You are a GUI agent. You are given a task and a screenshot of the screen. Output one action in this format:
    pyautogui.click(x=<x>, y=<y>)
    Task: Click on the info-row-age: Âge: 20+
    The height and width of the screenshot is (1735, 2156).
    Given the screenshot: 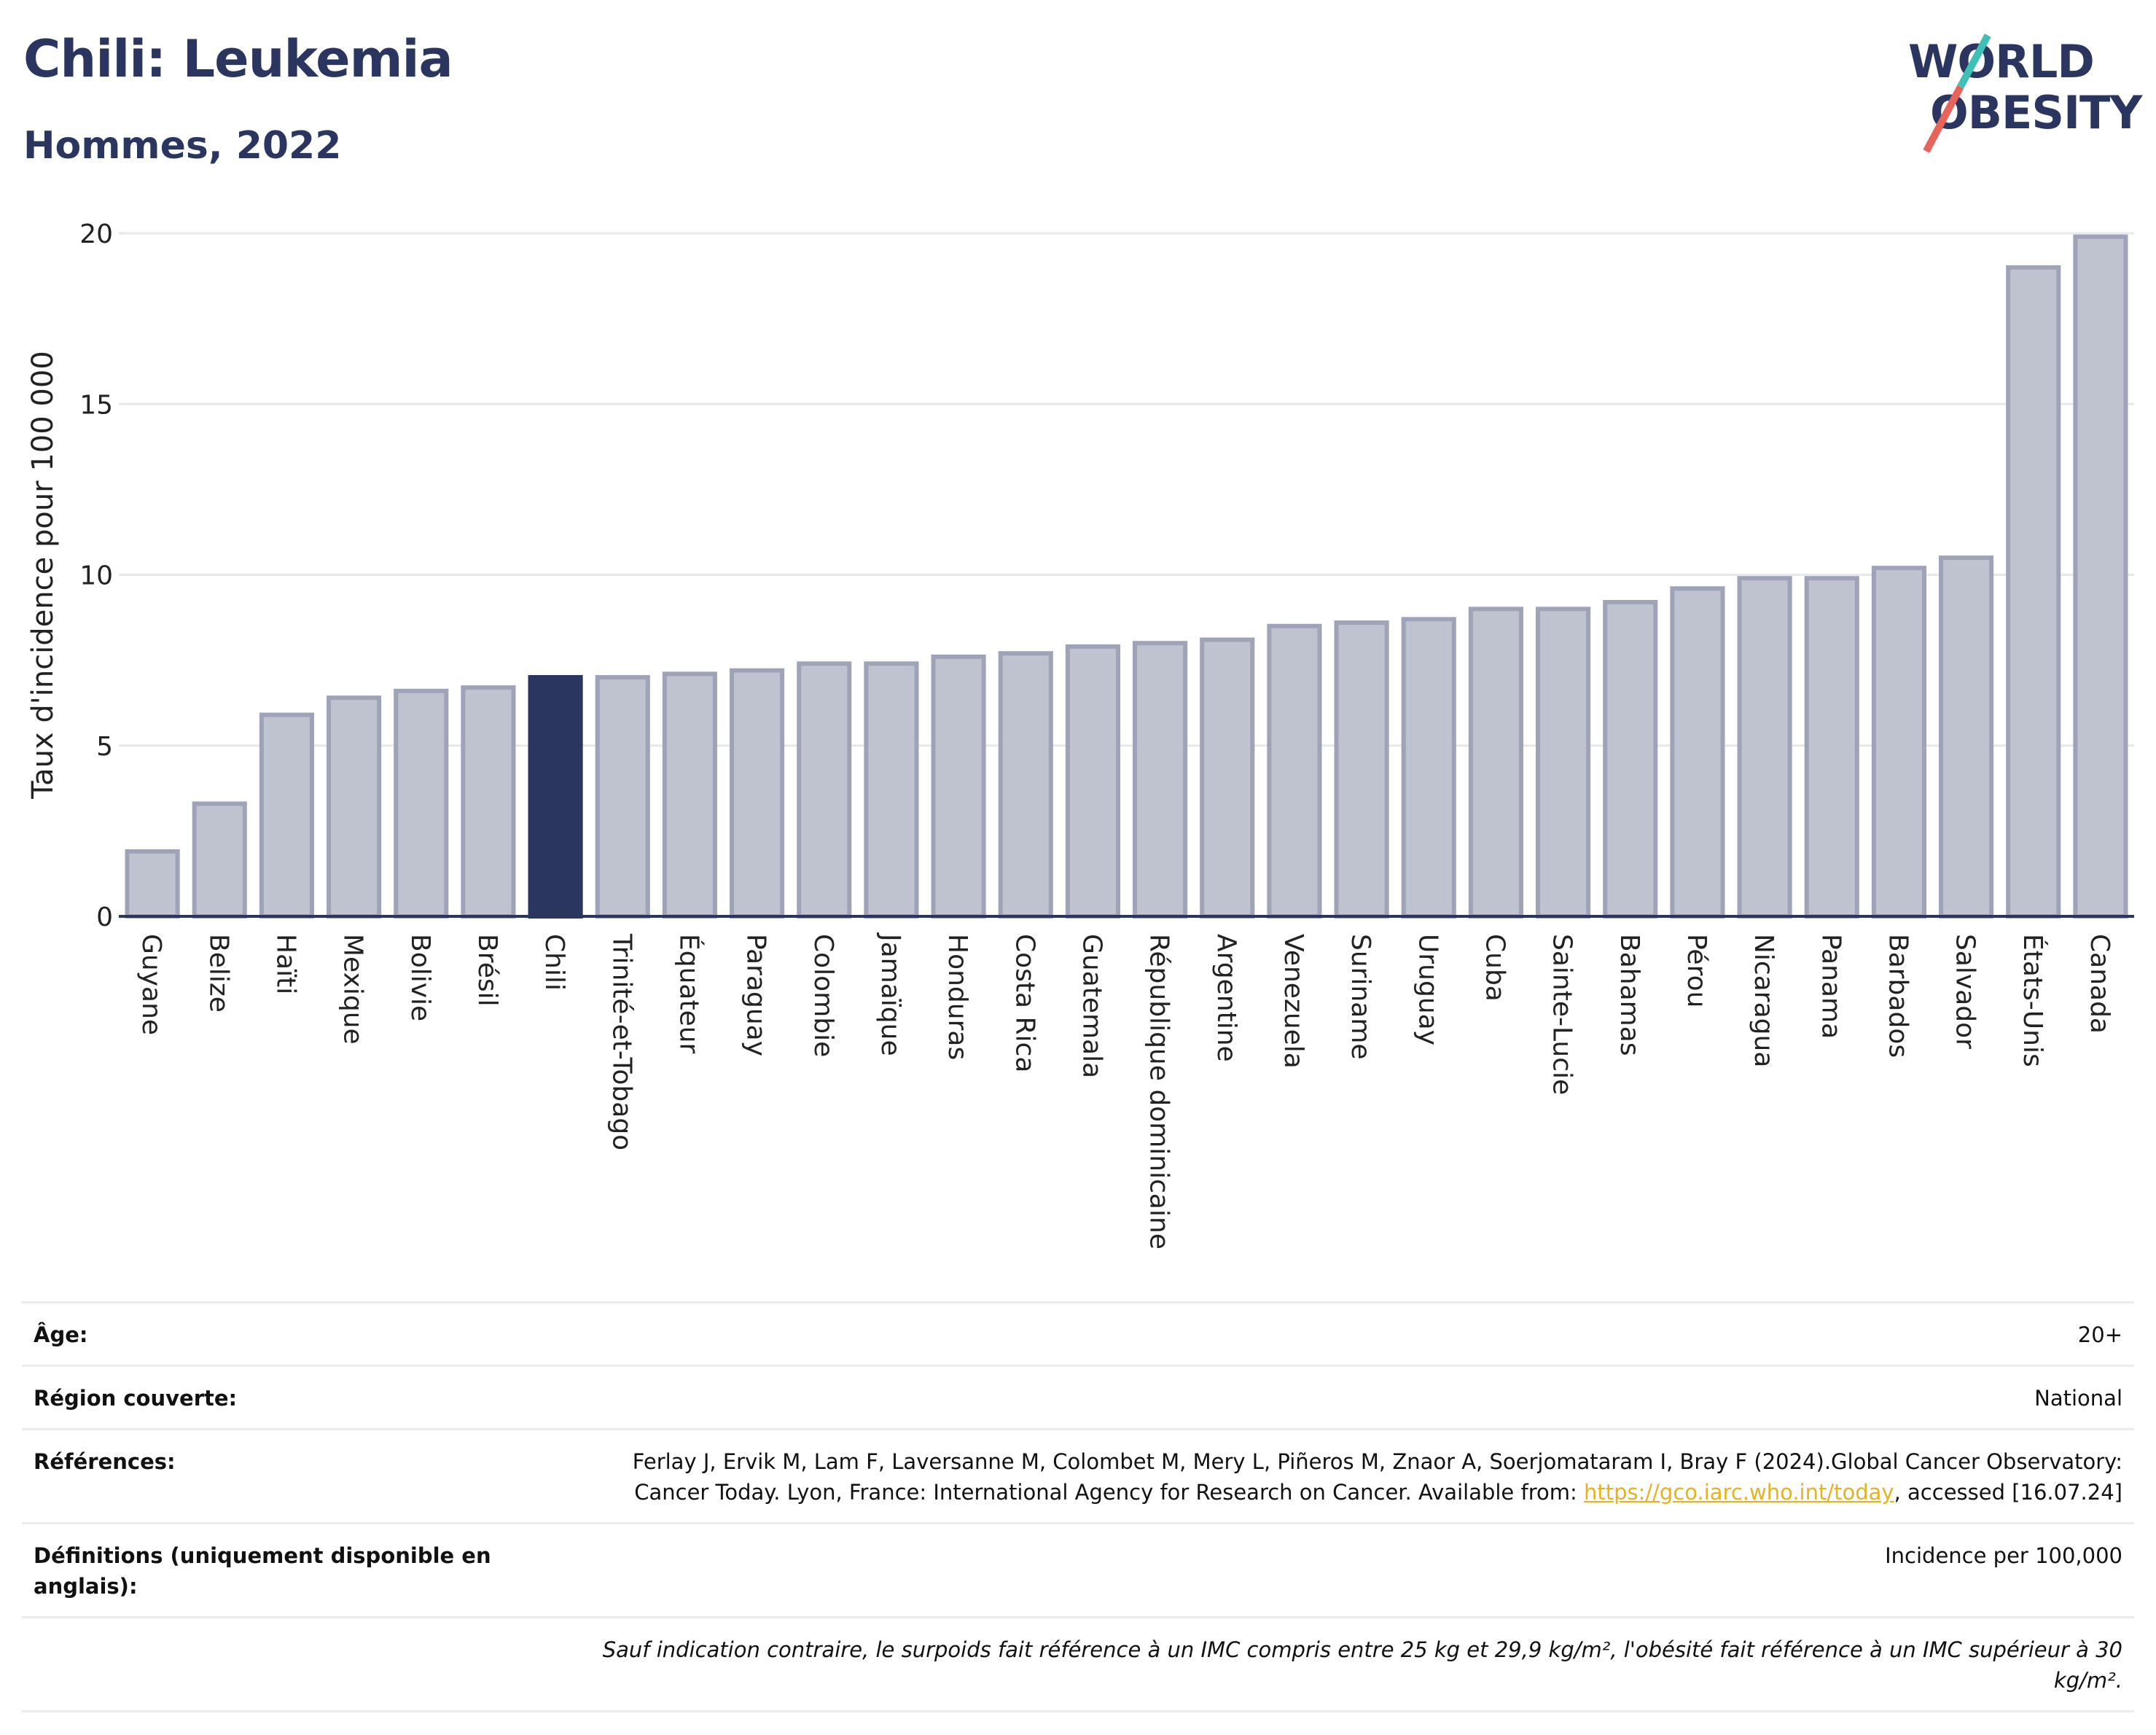 What is the action you would take?
    pyautogui.click(x=1078, y=1333)
    